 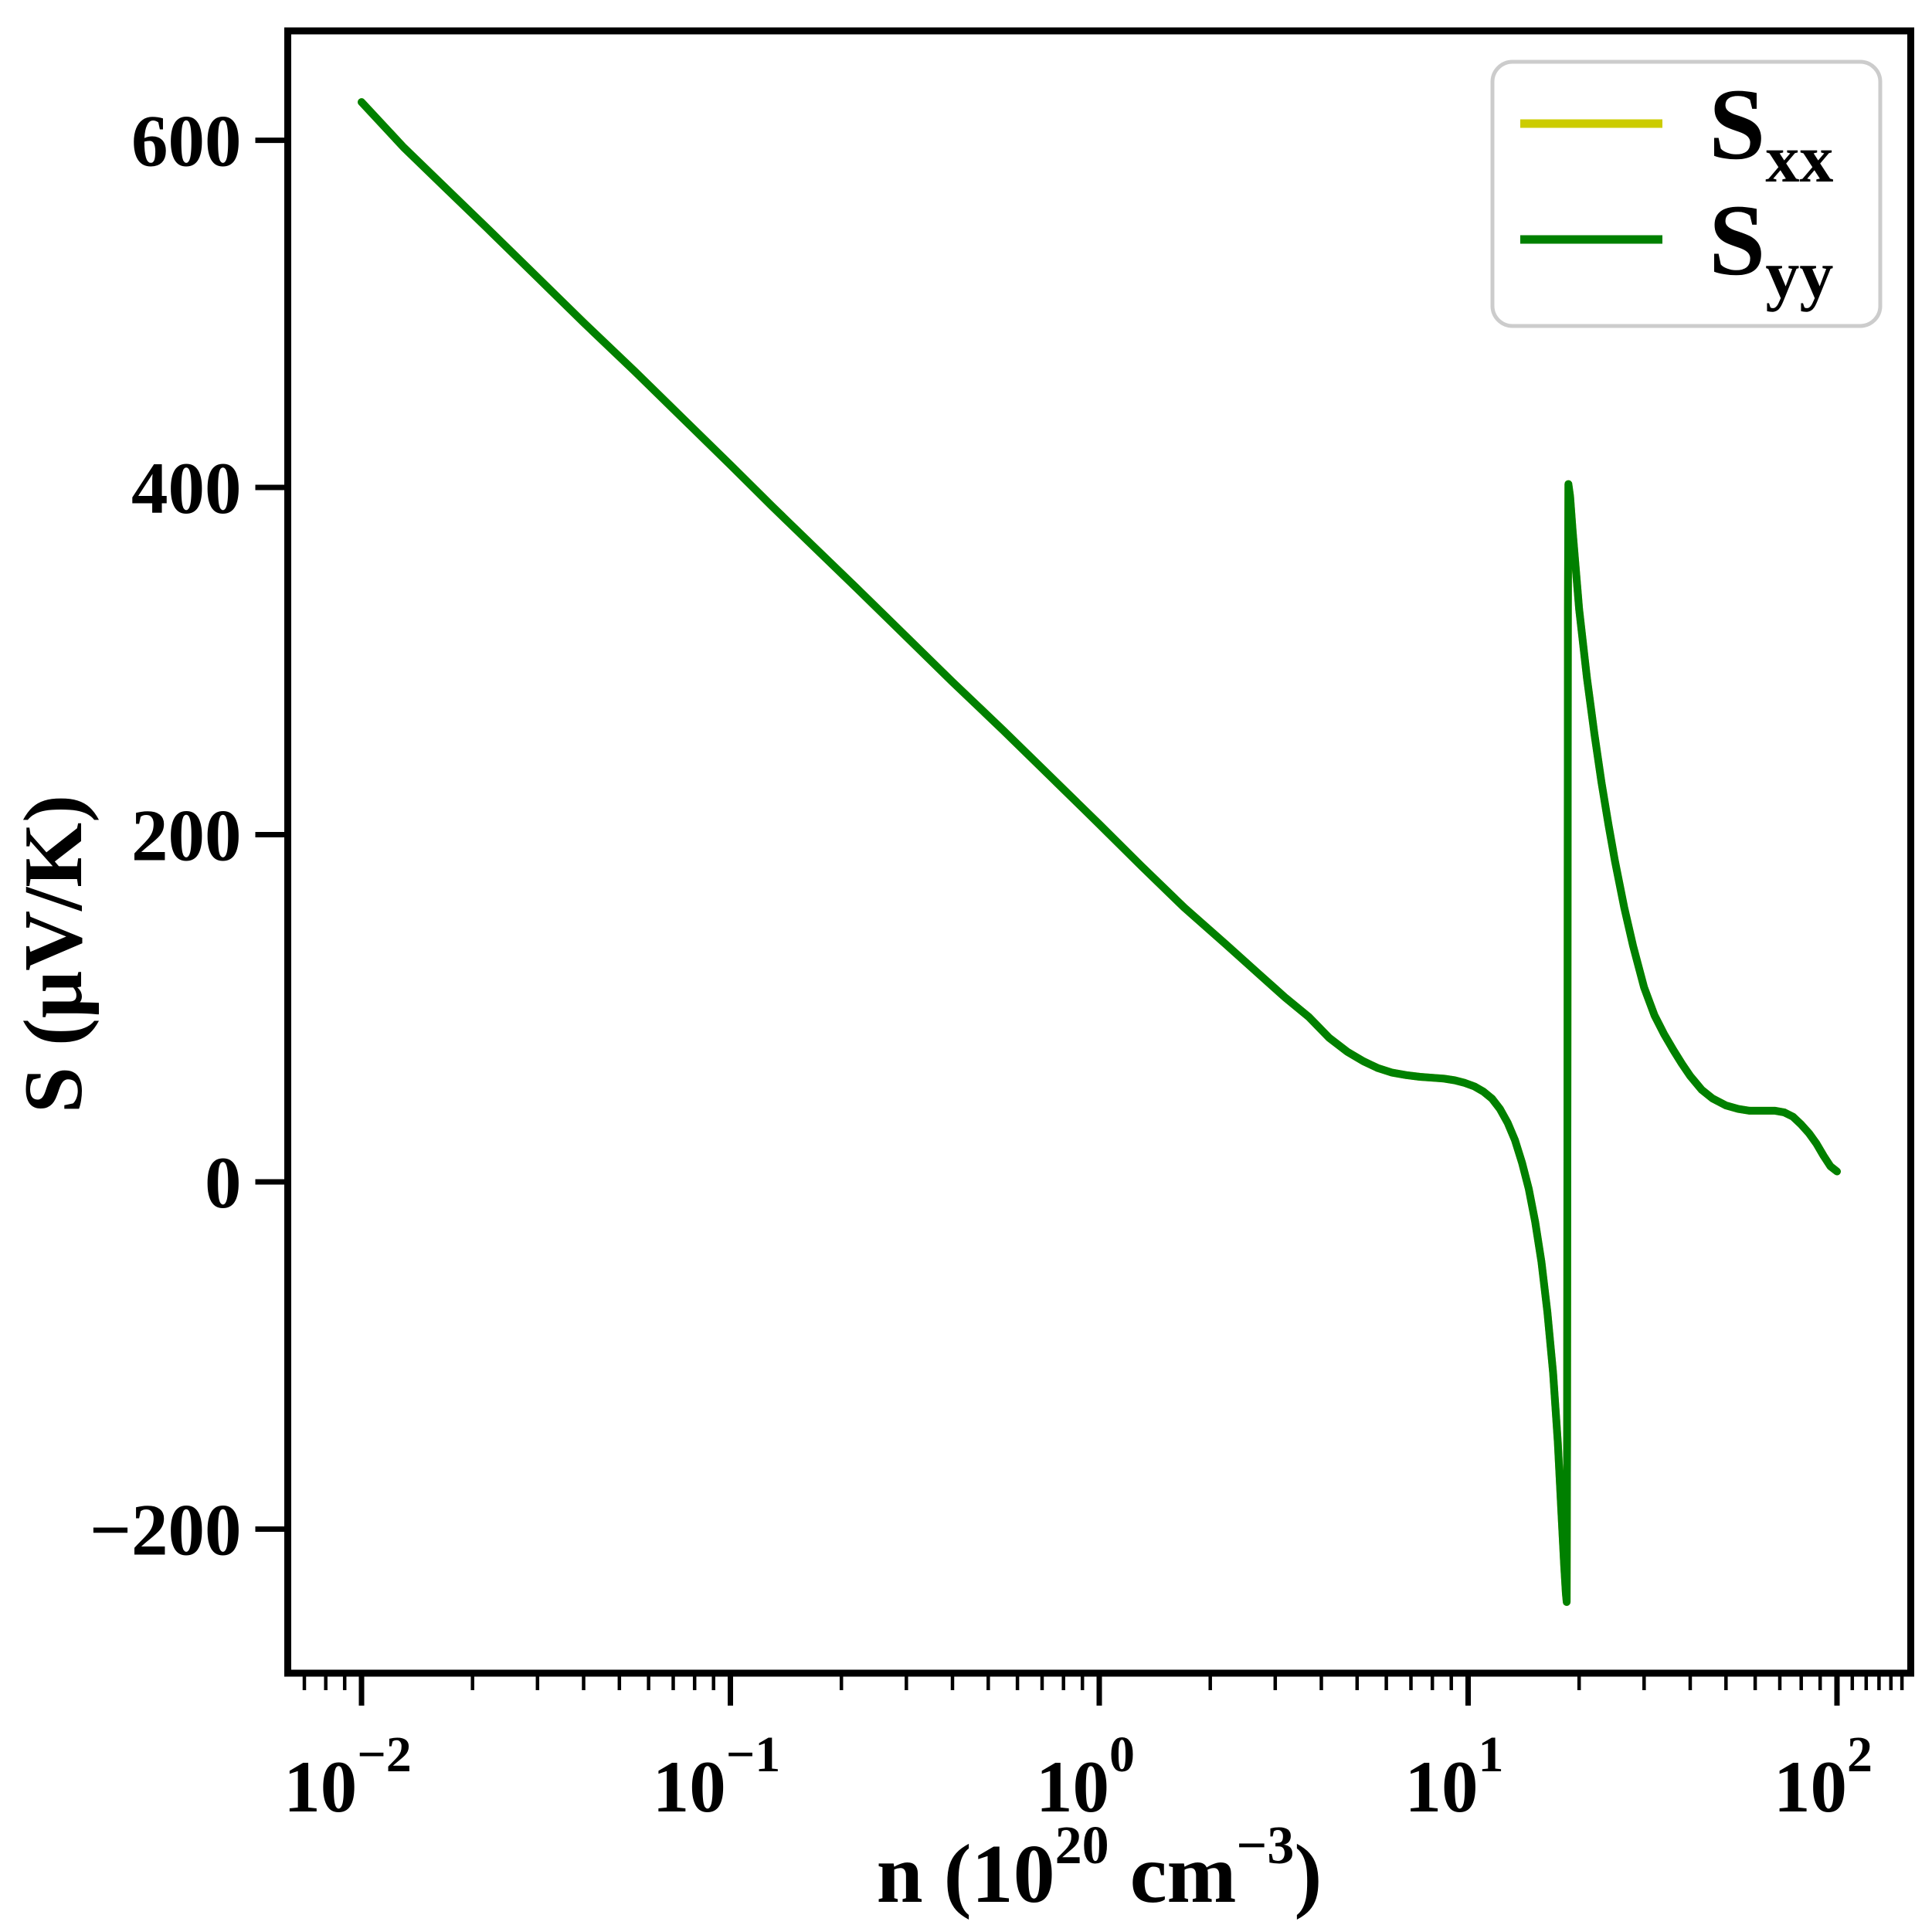 I want to click on y-tick-label: 400, so click(x=186, y=488).